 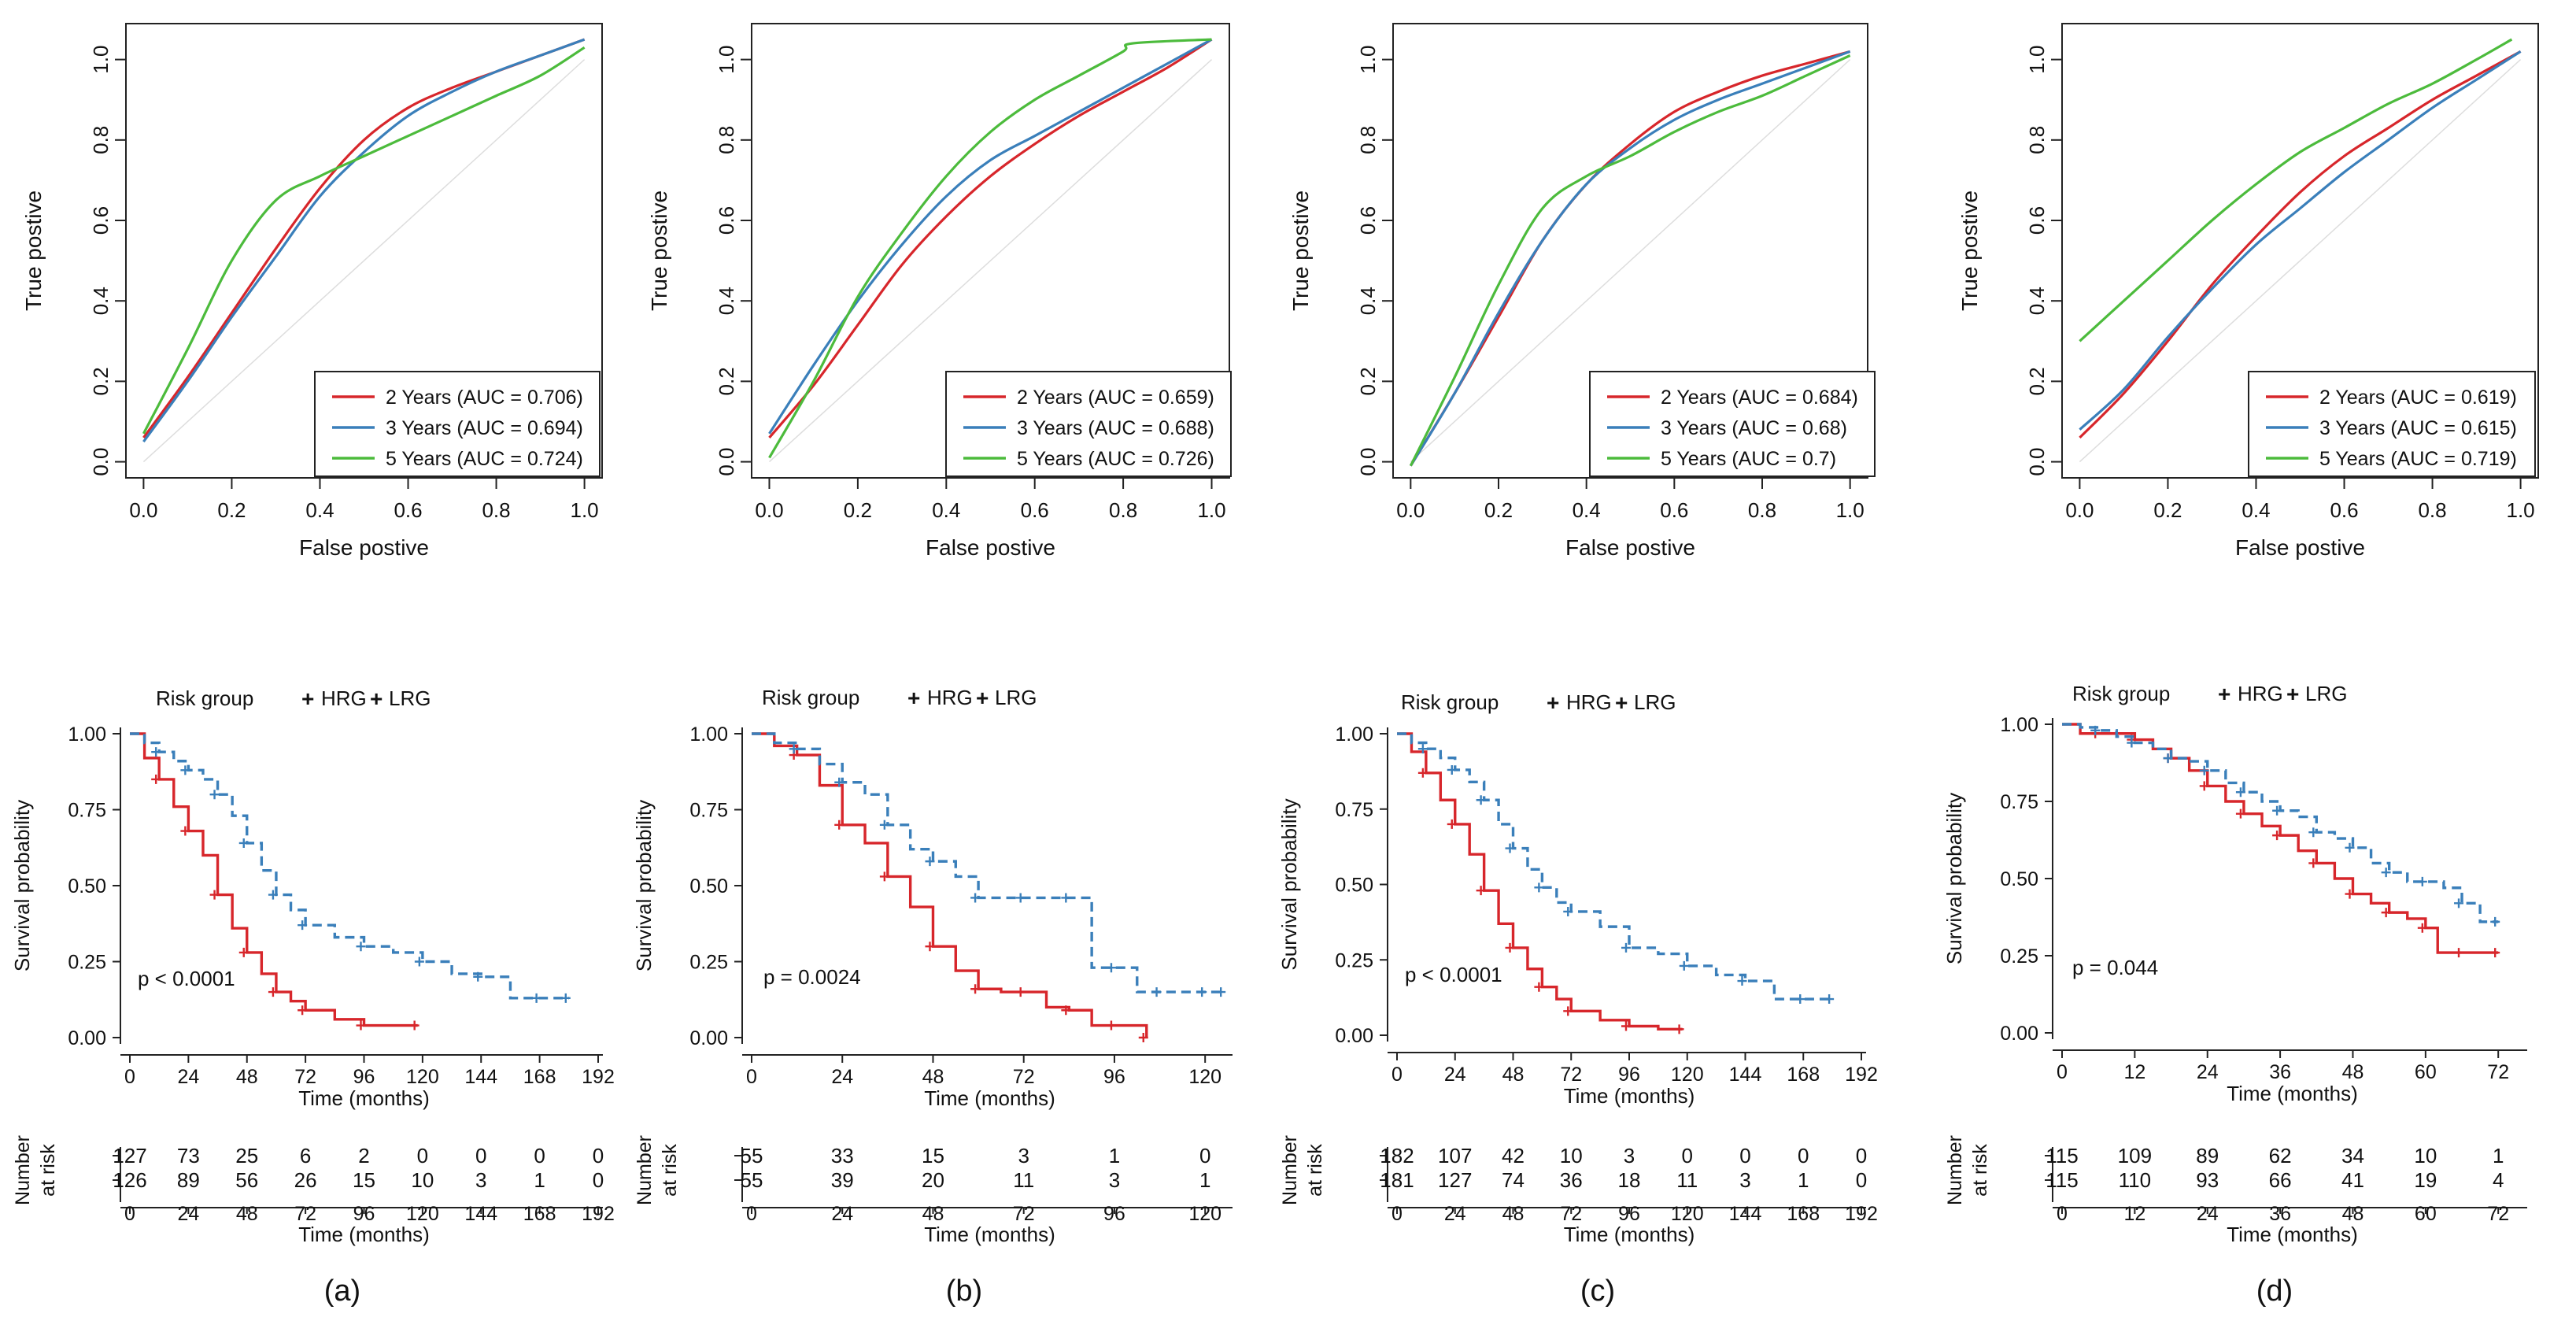 What do you see at coordinates (1354, 886) in the screenshot?
I see `y-tick-label: 0.50` at bounding box center [1354, 886].